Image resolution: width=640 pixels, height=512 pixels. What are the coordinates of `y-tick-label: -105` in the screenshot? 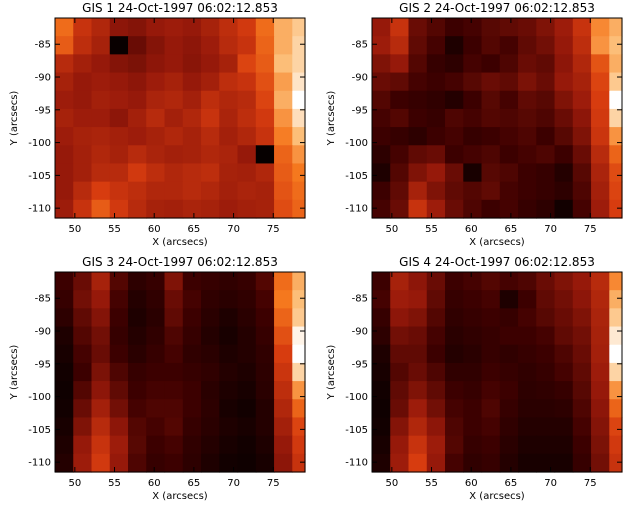 It's located at (39, 176).